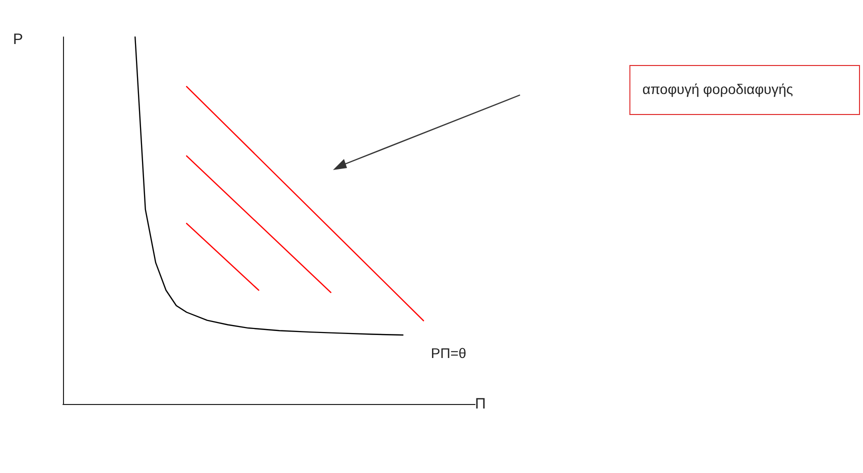  Describe the element at coordinates (448, 353) in the screenshot. I see `text: PΠ=θ` at that location.